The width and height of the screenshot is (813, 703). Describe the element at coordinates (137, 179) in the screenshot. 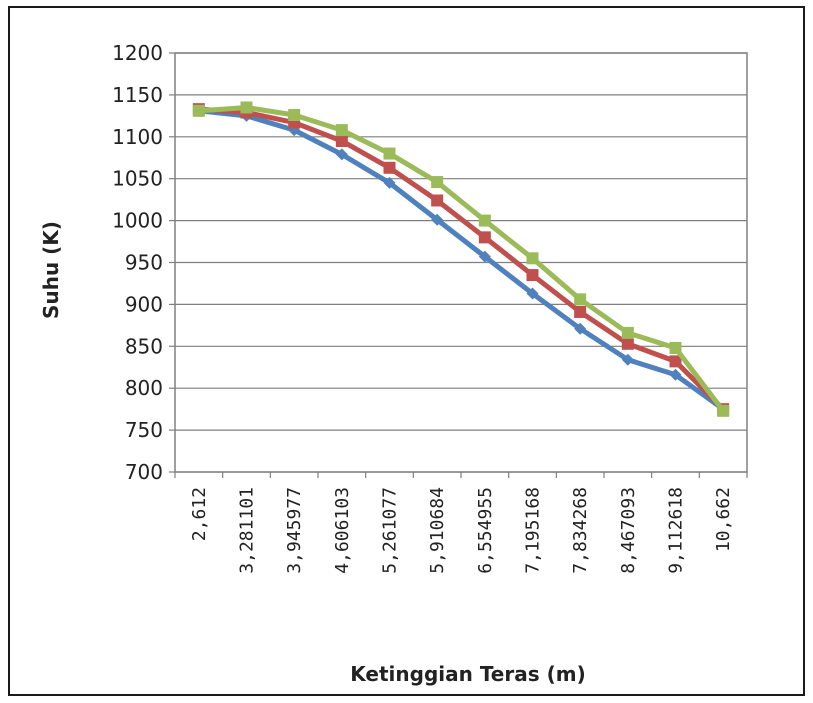

I see `y-tick-label: 1050` at that location.